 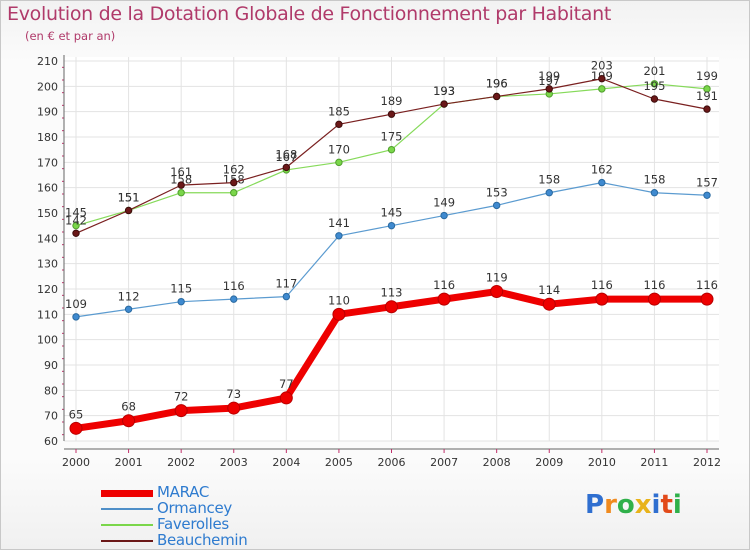 I want to click on y-tick-label: 200, so click(x=47, y=86).